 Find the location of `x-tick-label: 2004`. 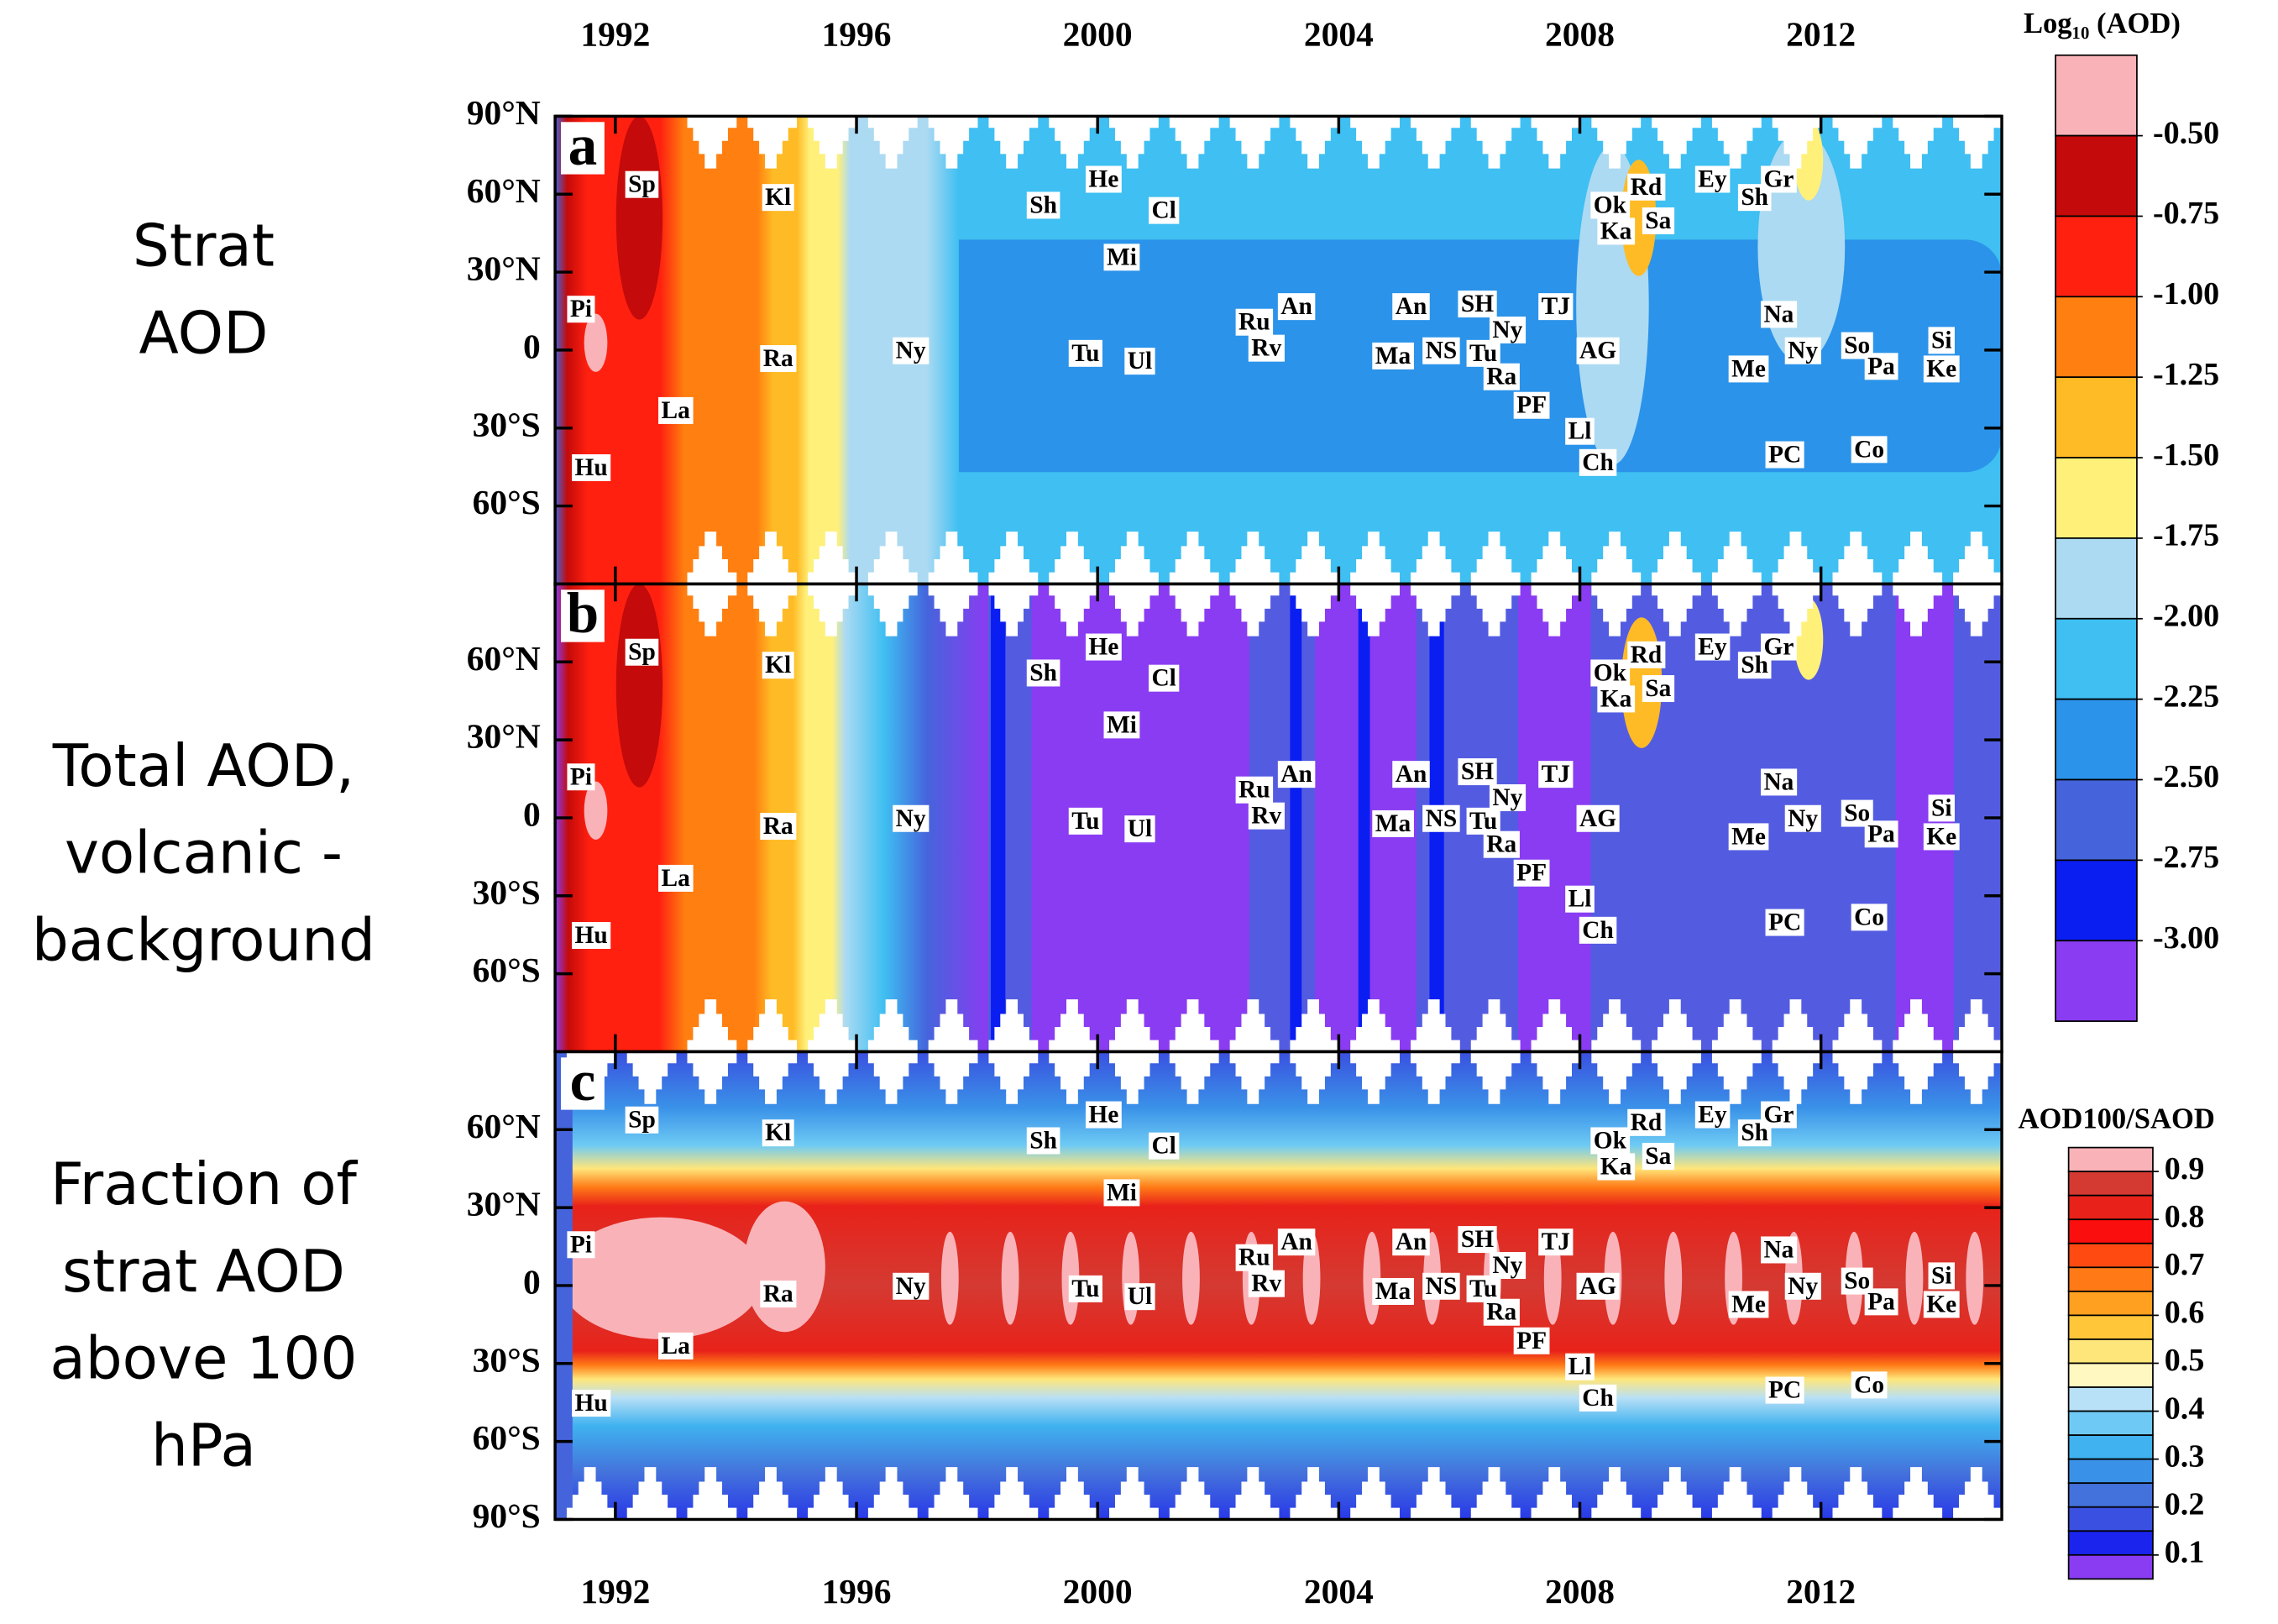

x-tick-label: 2004 is located at coordinates (1339, 1591).